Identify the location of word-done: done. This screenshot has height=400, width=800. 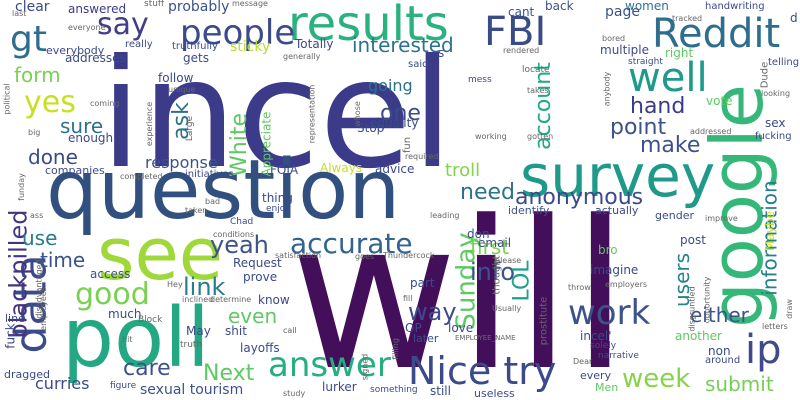
(53, 157).